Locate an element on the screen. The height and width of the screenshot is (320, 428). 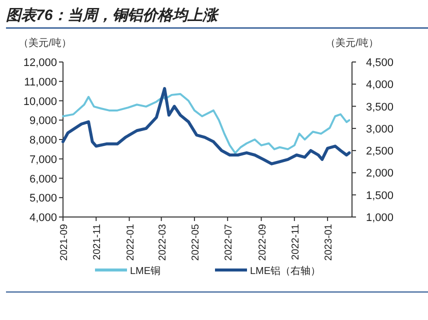
y2-axis-title: （美元/吨） is located at coordinates (352, 43).